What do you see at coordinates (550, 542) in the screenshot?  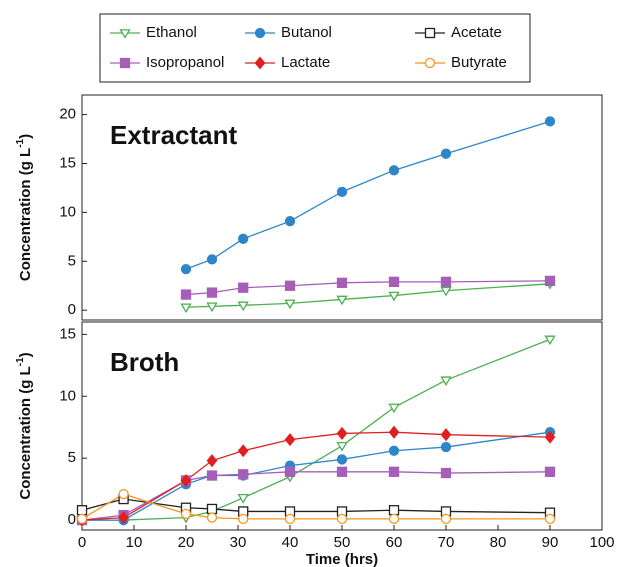 I see `x-tick-label: 90` at bounding box center [550, 542].